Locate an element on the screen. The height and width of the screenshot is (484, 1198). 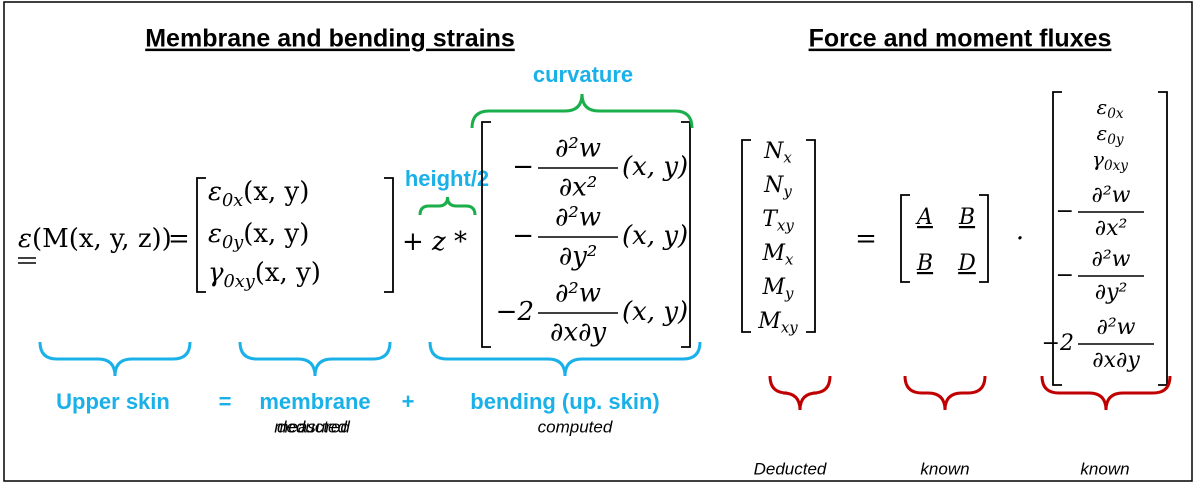
math-term: My is located at coordinates (778, 289).